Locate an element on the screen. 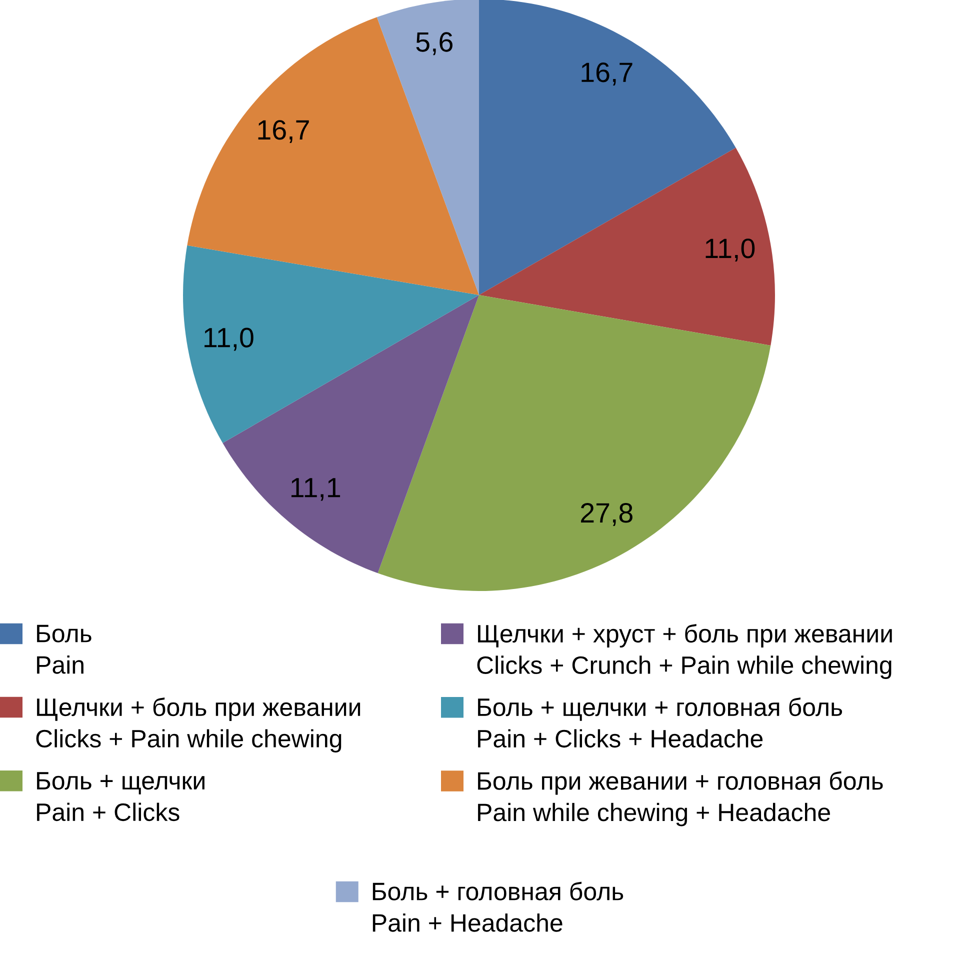 The image size is (964, 961). legend-label: Щелчки + хруст + боль при жевании Clicks + Crunch + Pain while chewing is located at coordinates (684, 651).